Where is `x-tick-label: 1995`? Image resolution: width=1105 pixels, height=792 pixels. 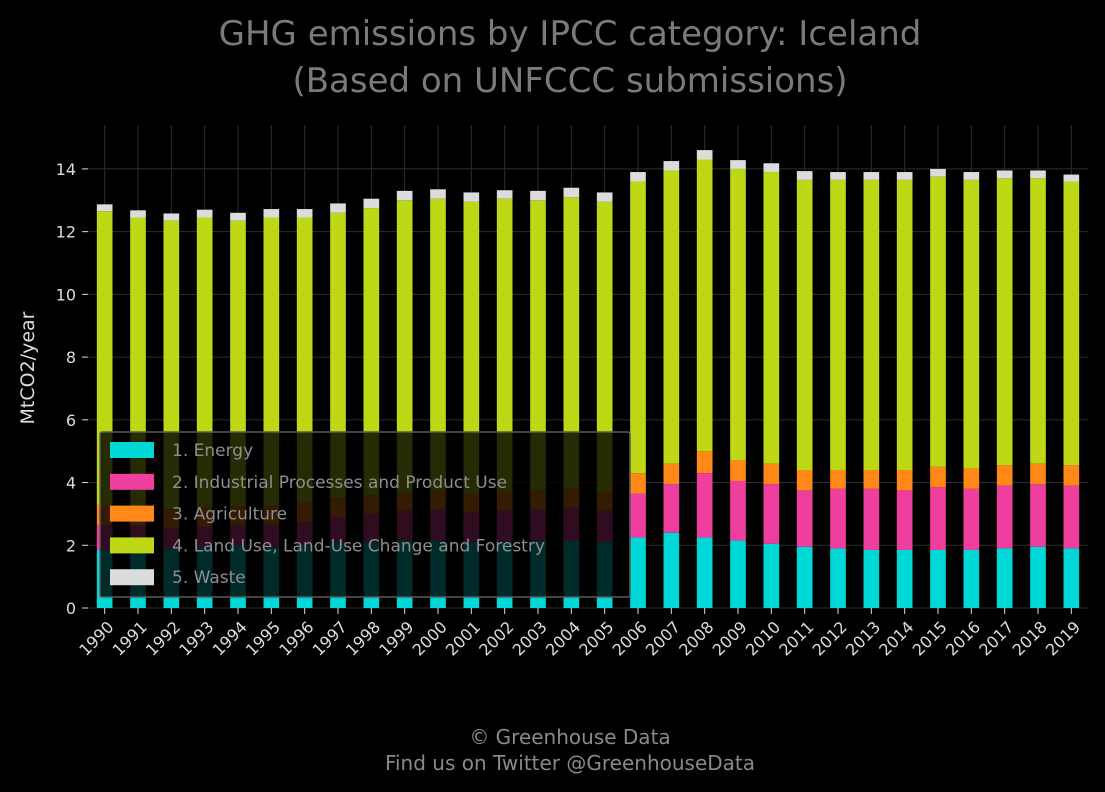
x-tick-label: 1995 is located at coordinates (263, 638).